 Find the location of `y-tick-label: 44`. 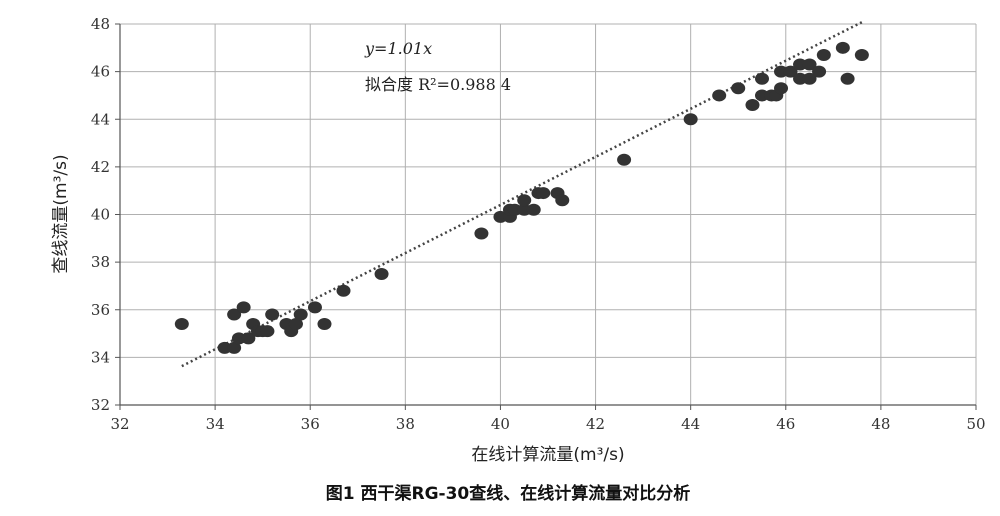

y-tick-label: 44 is located at coordinates (100, 119).